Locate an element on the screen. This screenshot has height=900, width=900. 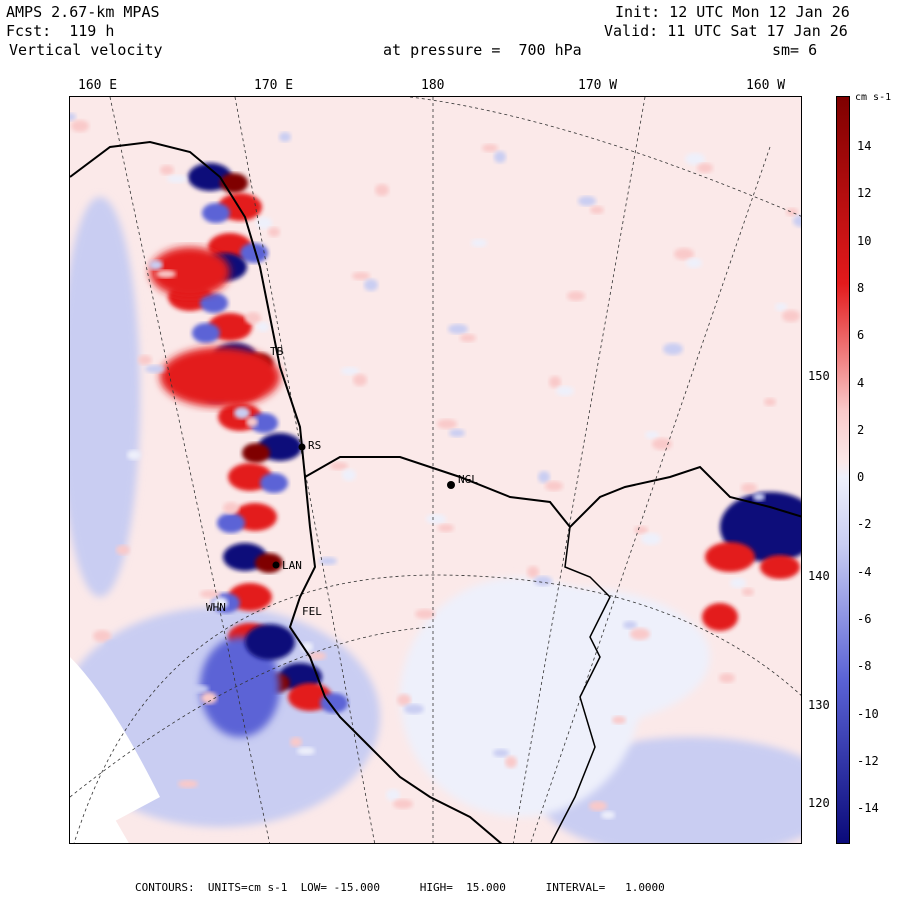
colorbar-tick-label: 8 is located at coordinates (861, 287).